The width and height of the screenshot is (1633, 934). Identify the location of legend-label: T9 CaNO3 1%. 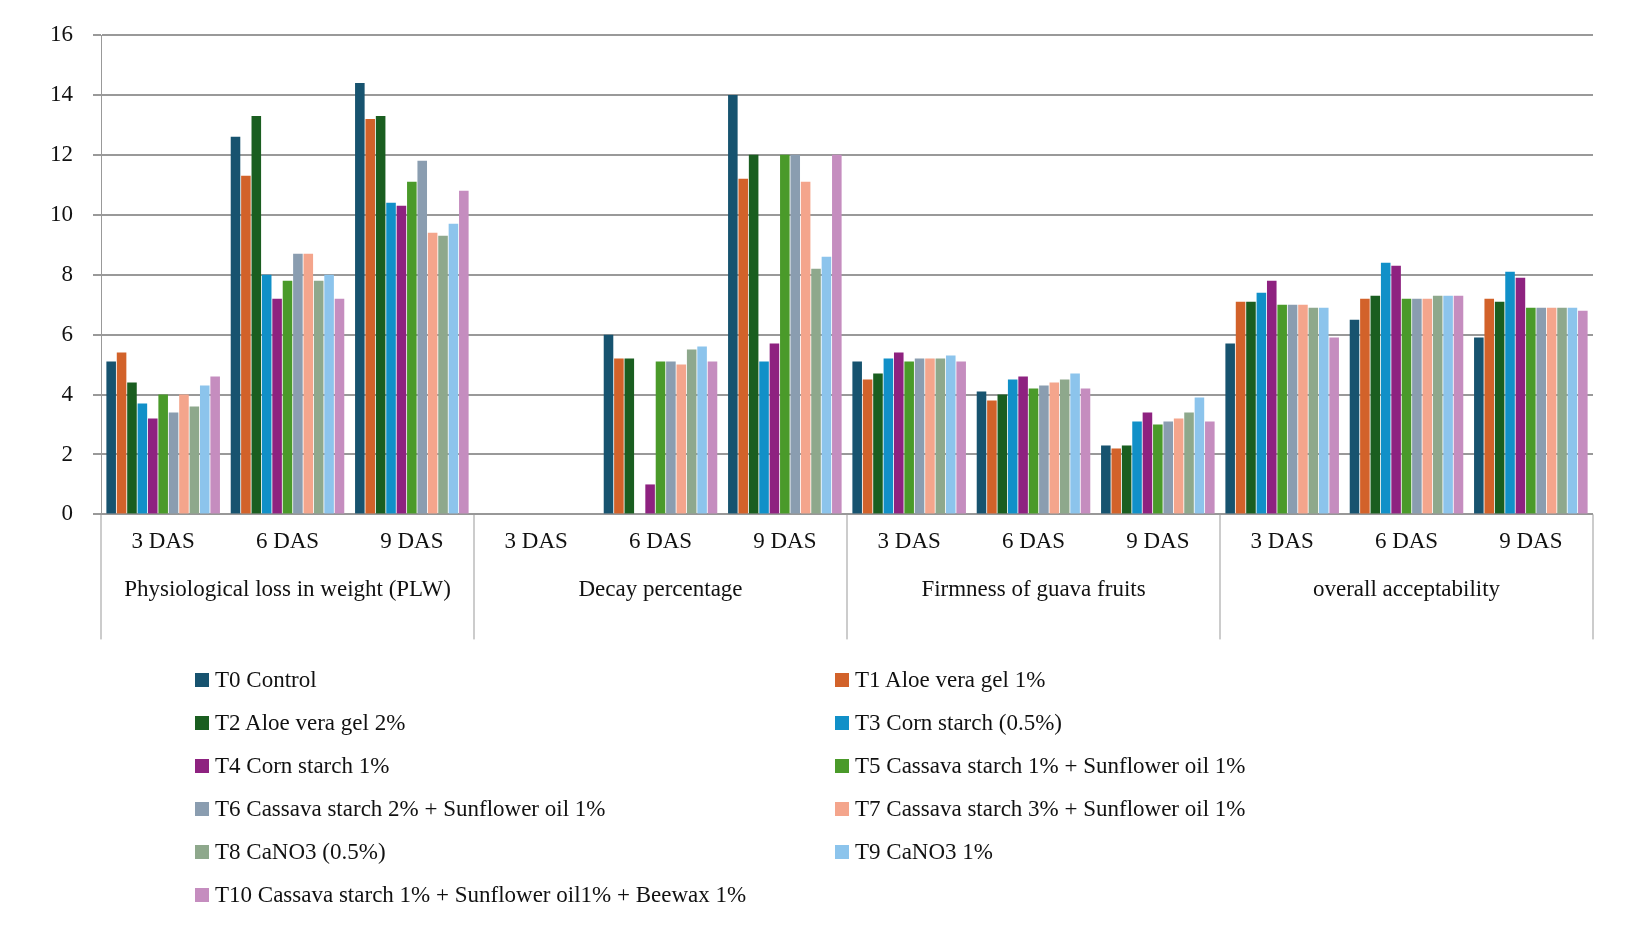
(924, 852).